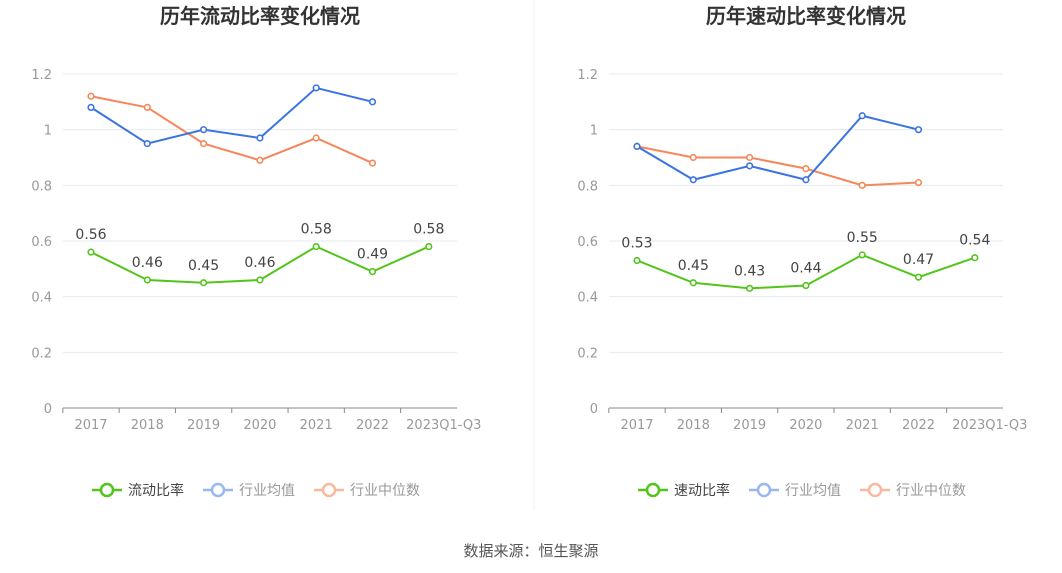 This screenshot has height=573, width=1062. Describe the element at coordinates (156, 490) in the screenshot. I see `legend-item-label: 流动比率` at that location.